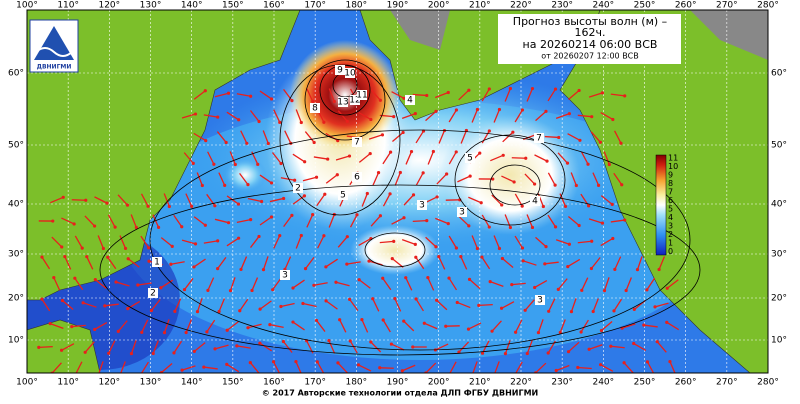  What do you see at coordinates (727, 383) in the screenshot?
I see `lon-label: 270°` at bounding box center [727, 383].